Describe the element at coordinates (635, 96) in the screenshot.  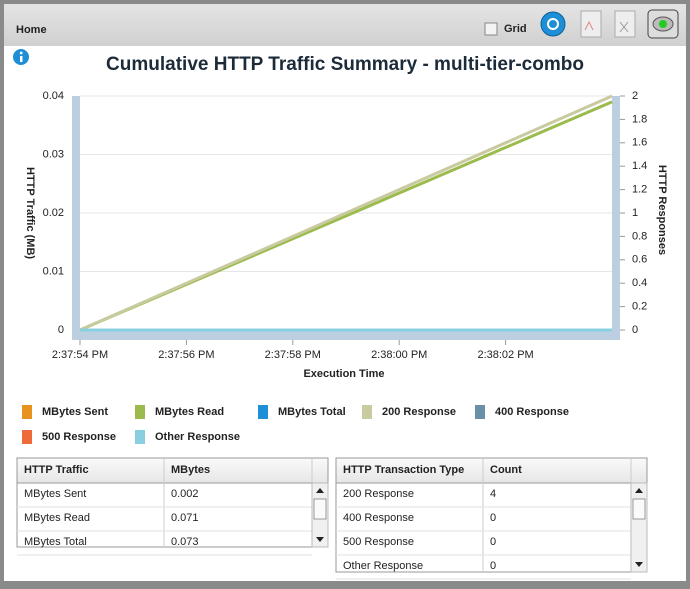
I see `y2-tick-label: 2` at that location.